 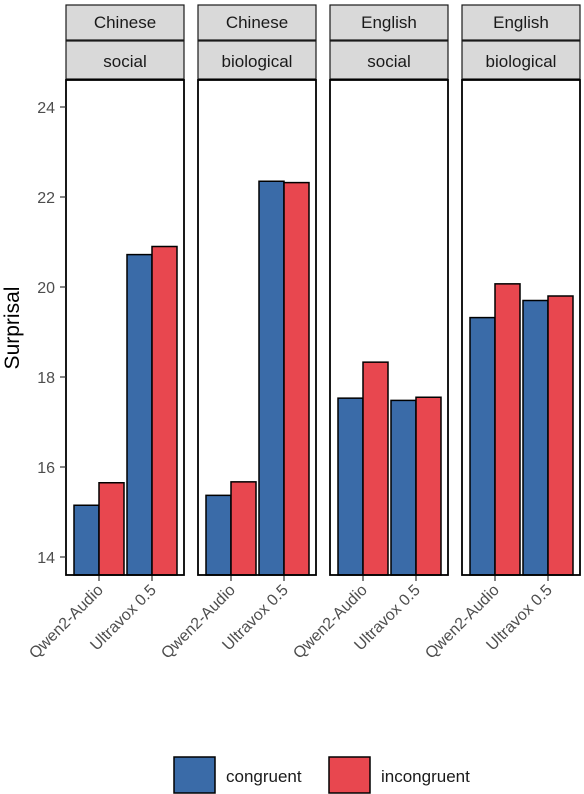 I want to click on y-axis: 14 16 18 20 22 24, so click(x=51, y=333).